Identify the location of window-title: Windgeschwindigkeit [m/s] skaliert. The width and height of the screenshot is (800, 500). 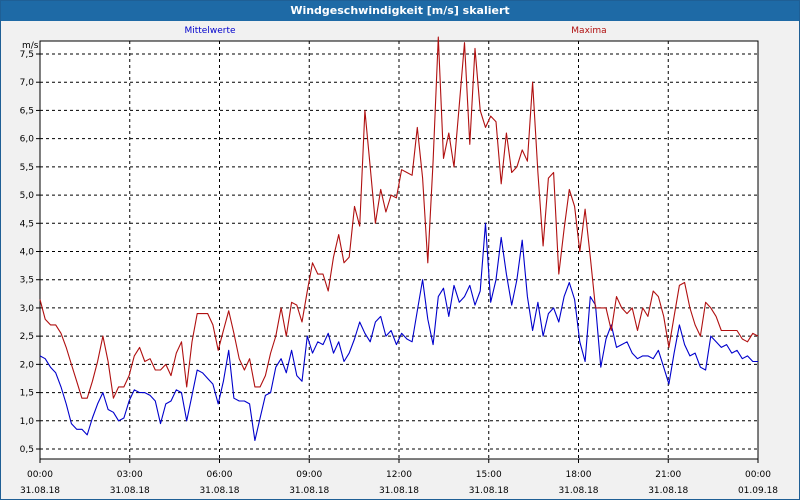
(400, 11).